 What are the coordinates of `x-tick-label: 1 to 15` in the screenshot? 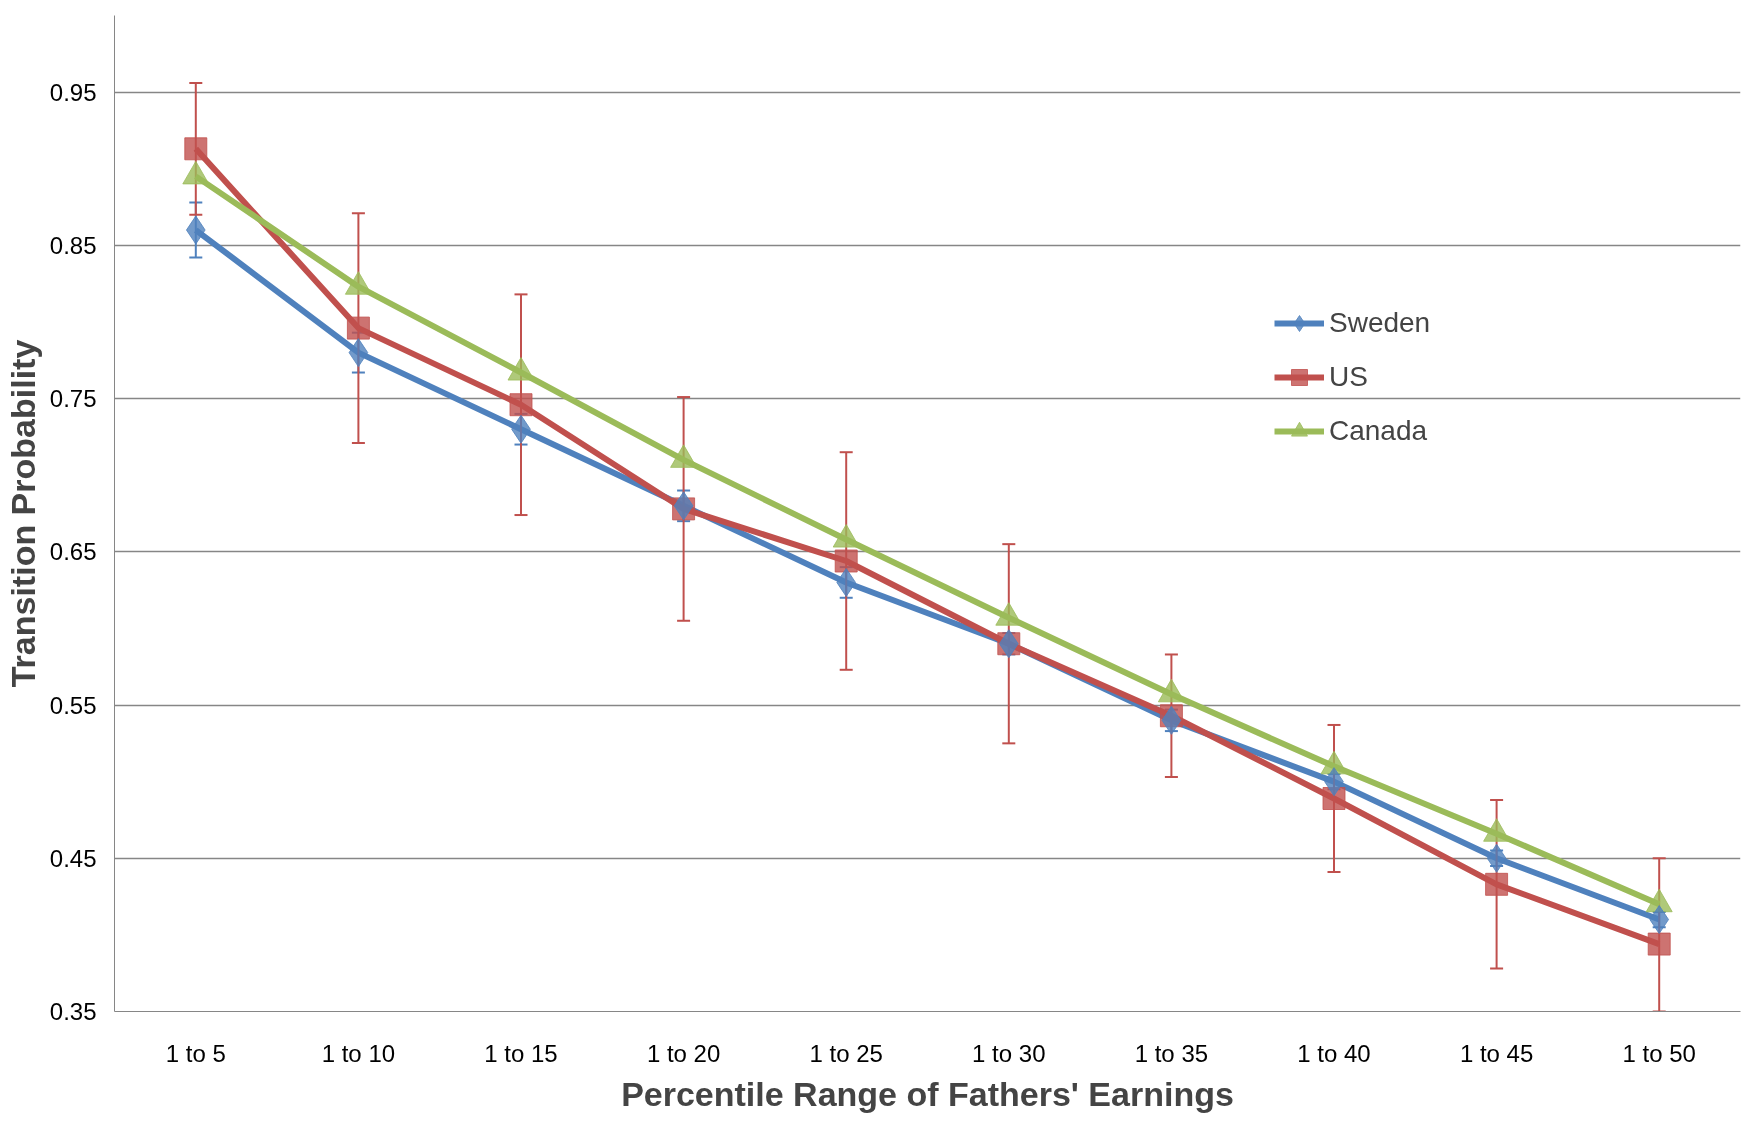 It's located at (521, 1053).